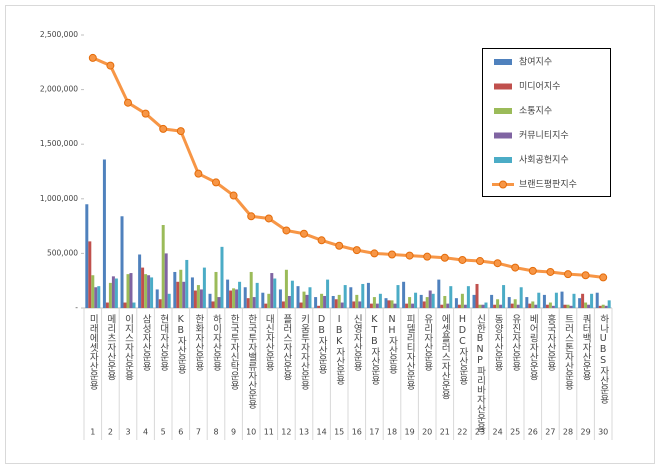 This screenshot has width=660, height=469. I want to click on category-number: 17, so click(374, 432).